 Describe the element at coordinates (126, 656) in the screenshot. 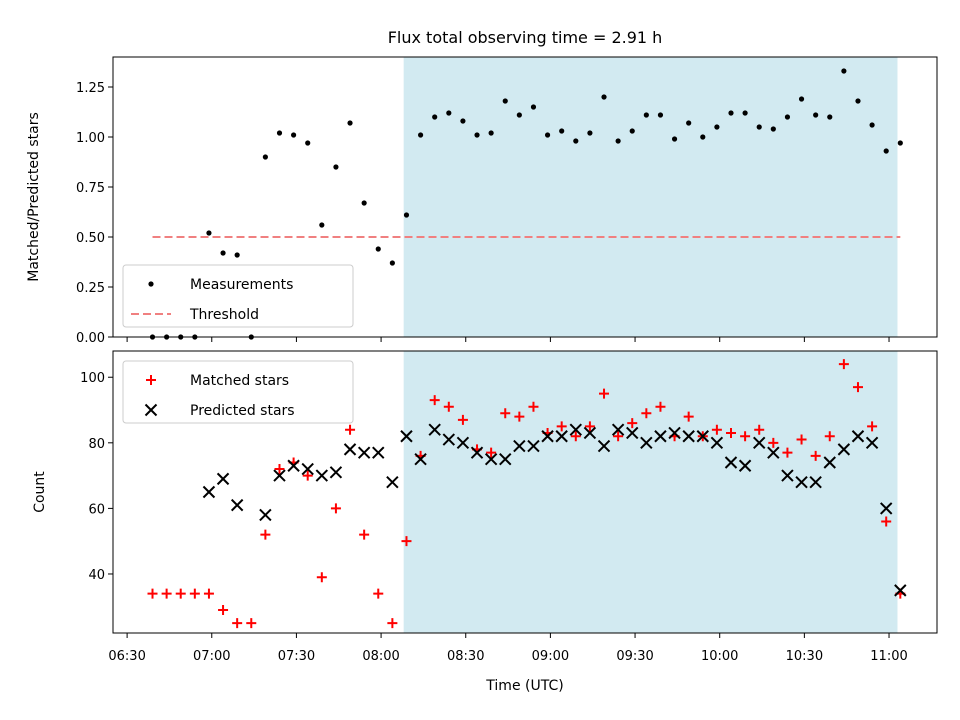

I see `x-tick-label: 06:30` at that location.